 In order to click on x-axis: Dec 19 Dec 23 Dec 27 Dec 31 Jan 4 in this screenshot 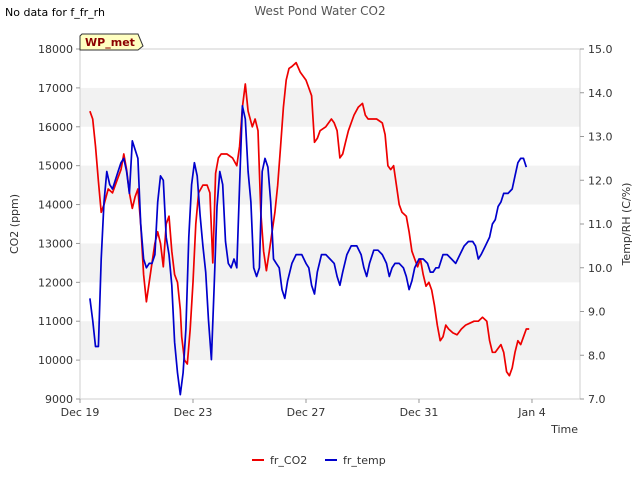, I will do `click(303, 409)`.